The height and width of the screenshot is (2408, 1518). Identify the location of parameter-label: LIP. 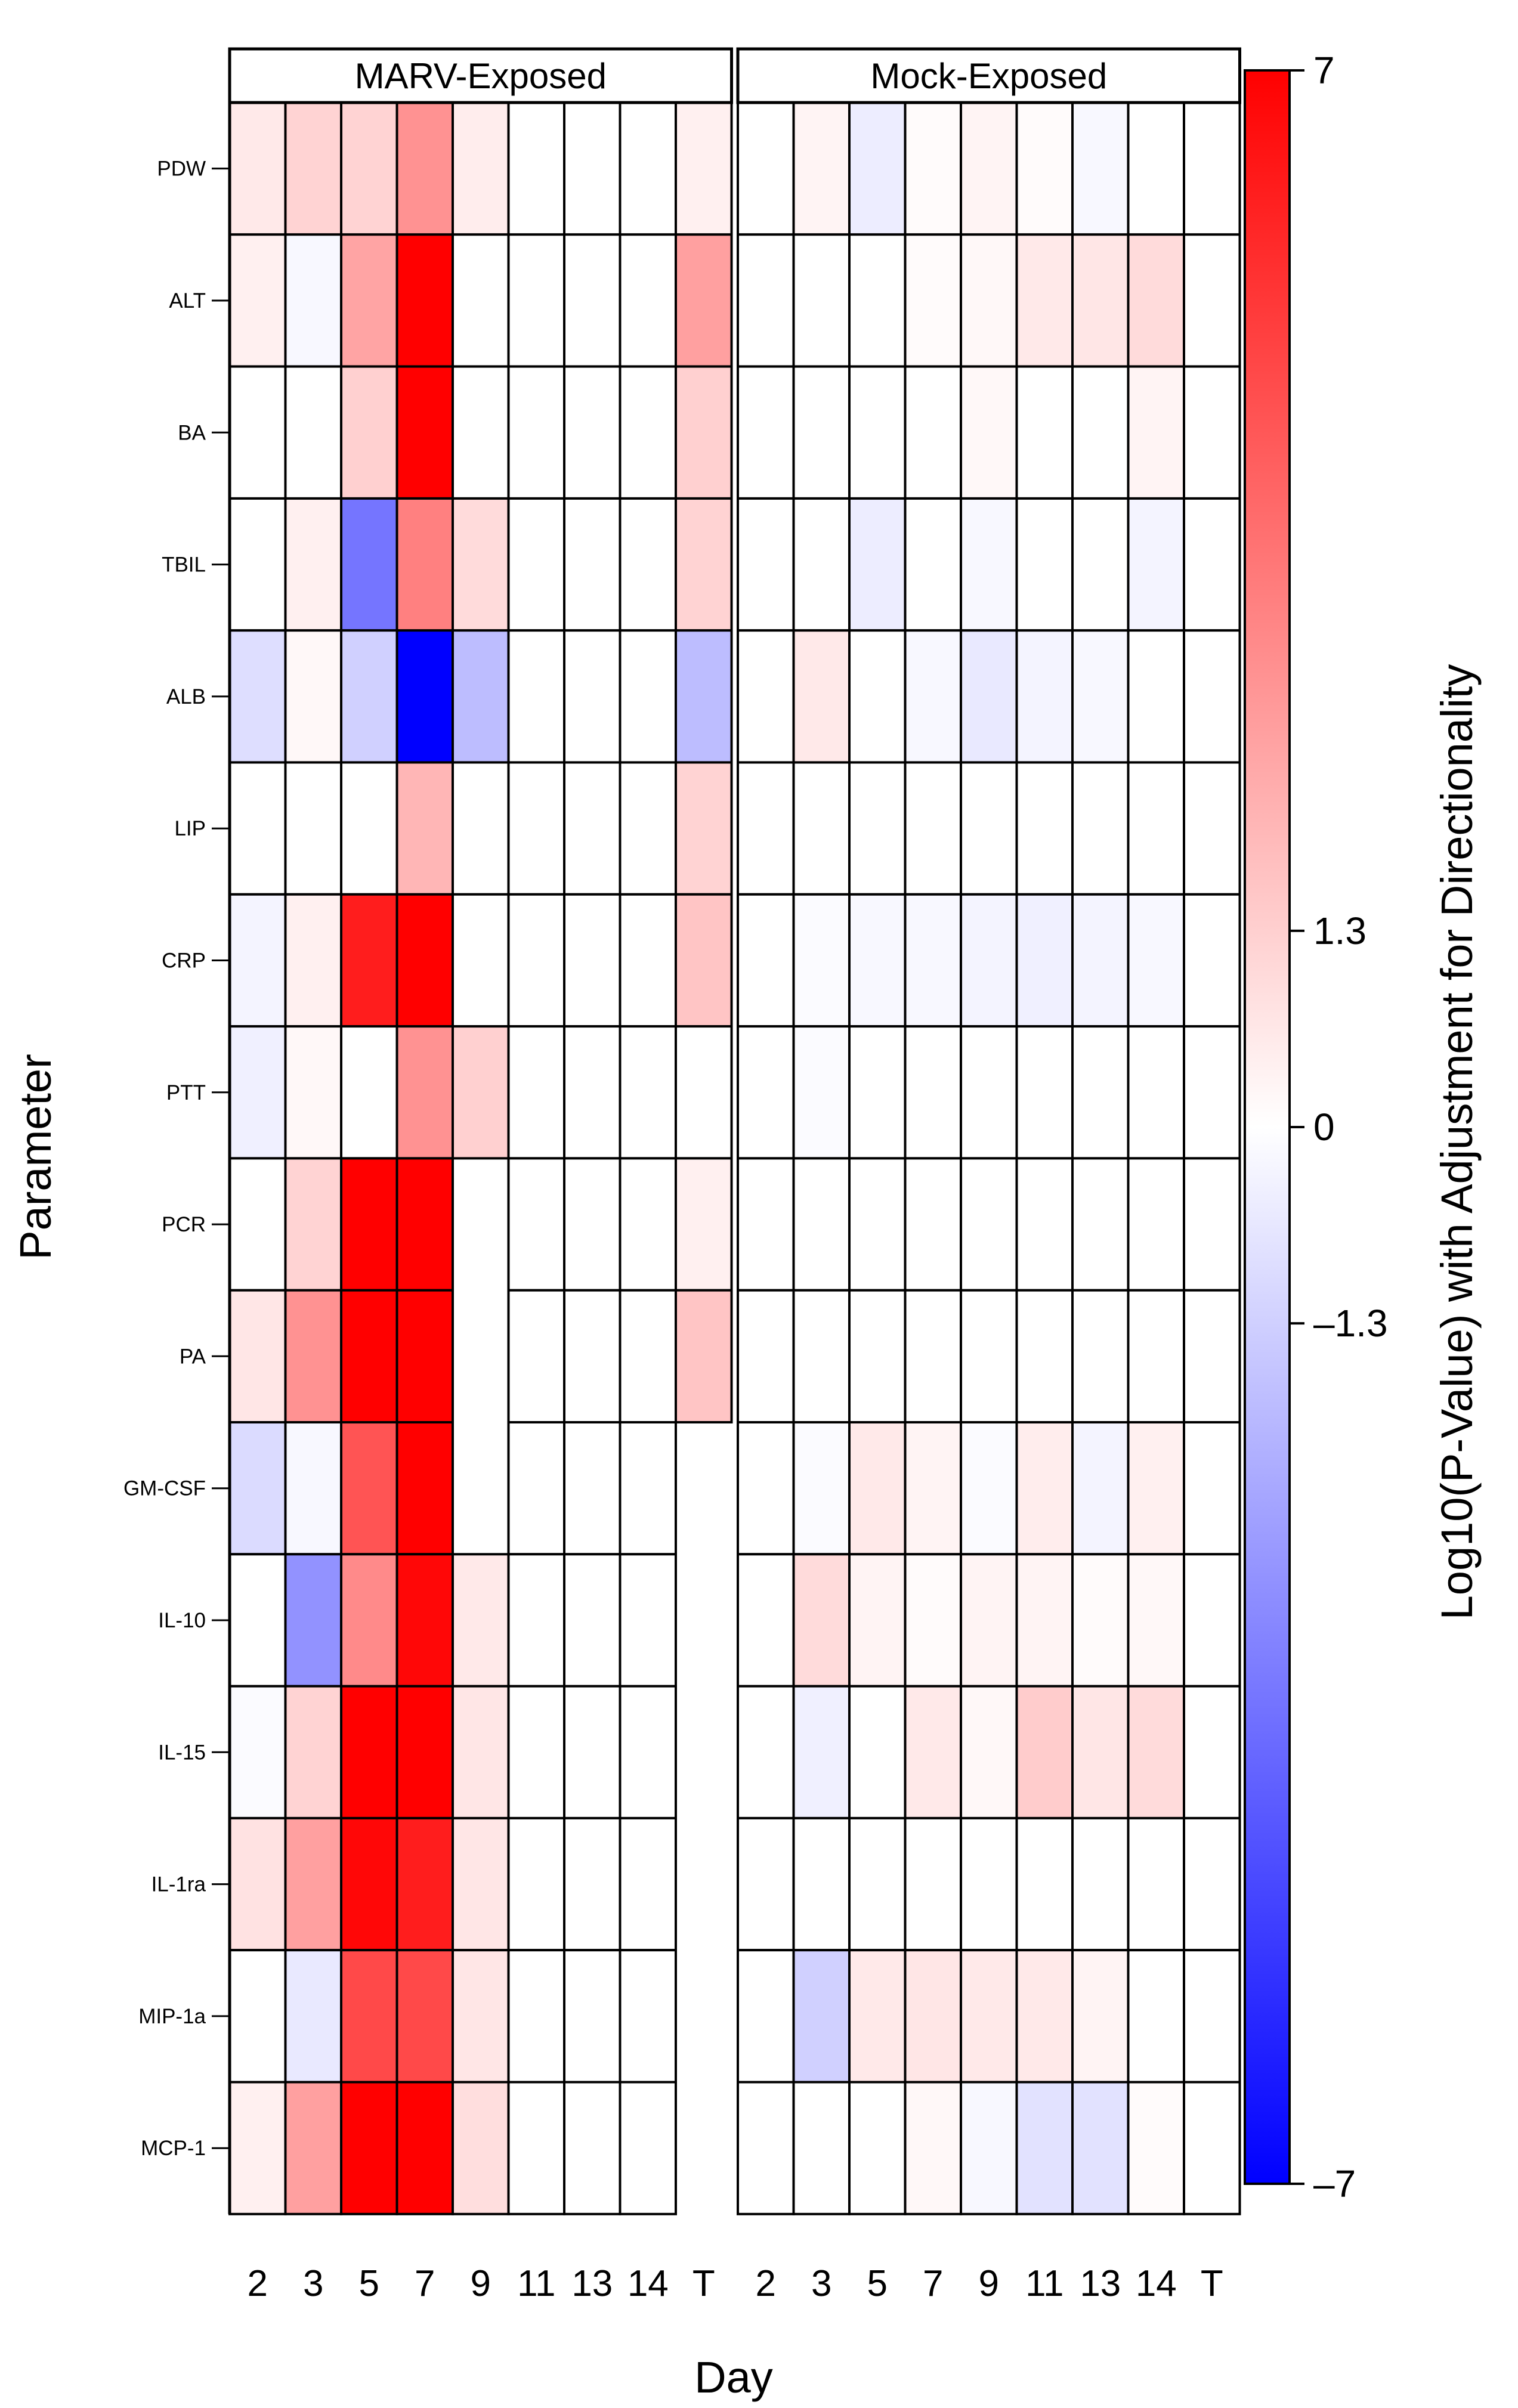
(190, 828).